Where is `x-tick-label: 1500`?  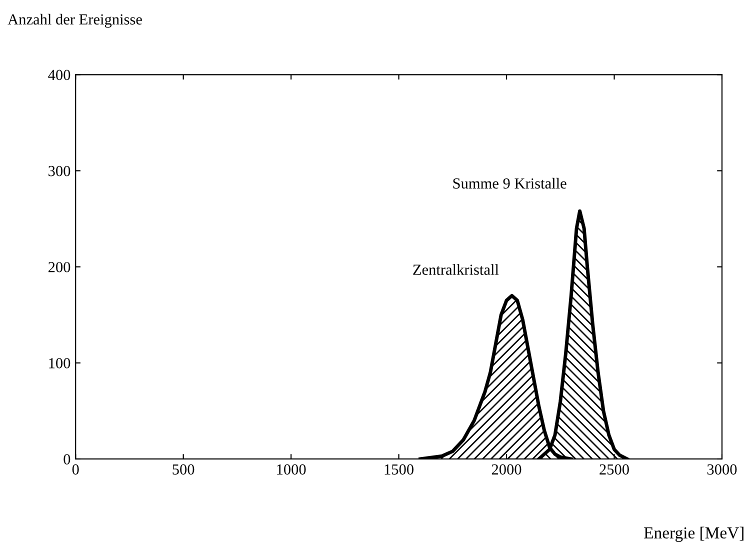 x-tick-label: 1500 is located at coordinates (399, 469).